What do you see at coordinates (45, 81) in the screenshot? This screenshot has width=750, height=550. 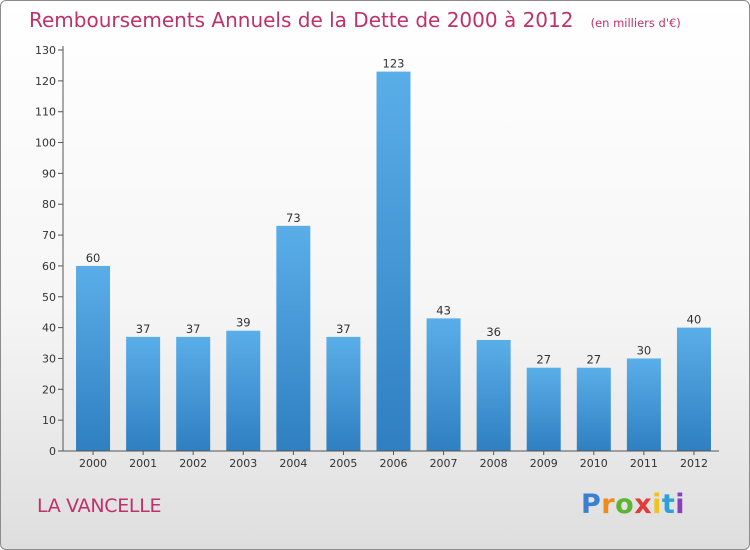 I see `y-tick-label: 120` at bounding box center [45, 81].